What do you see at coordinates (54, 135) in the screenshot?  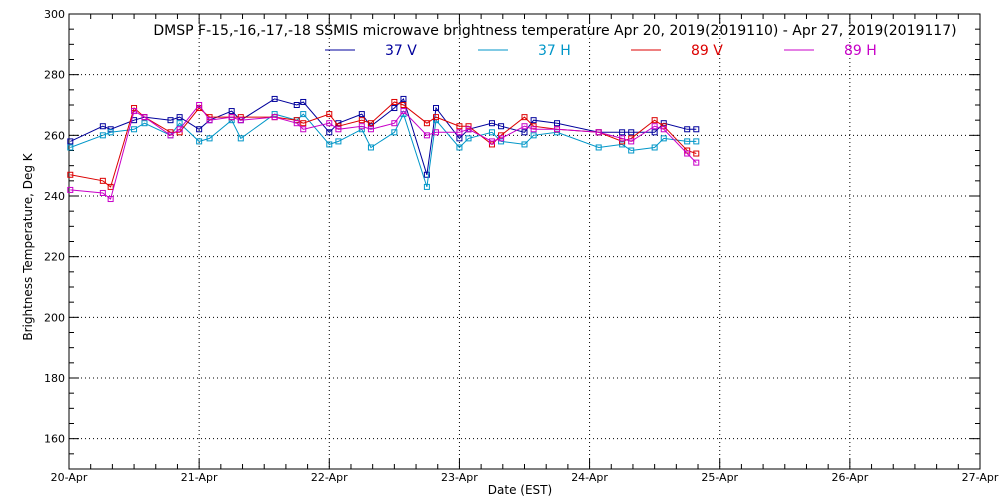 I see `y-tick-label: 260` at bounding box center [54, 135].